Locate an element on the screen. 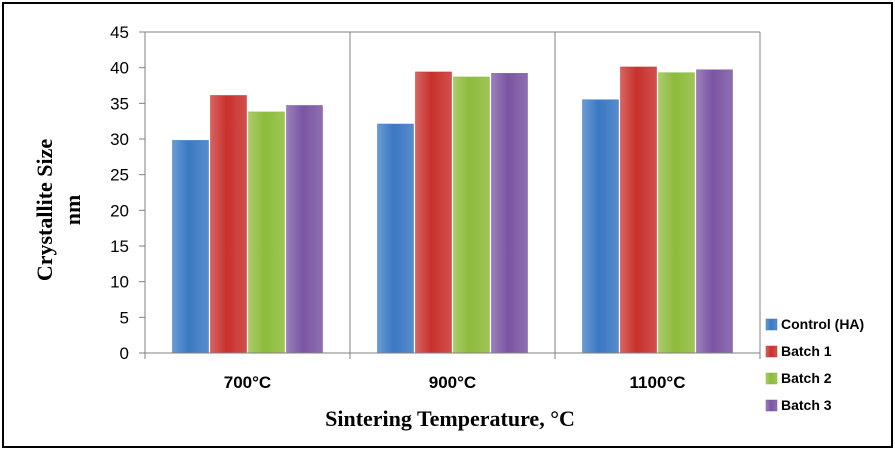 The height and width of the screenshot is (450, 895). legend: Control (HA) Batch 1 Batch 2 Batch 3 is located at coordinates (814, 364).